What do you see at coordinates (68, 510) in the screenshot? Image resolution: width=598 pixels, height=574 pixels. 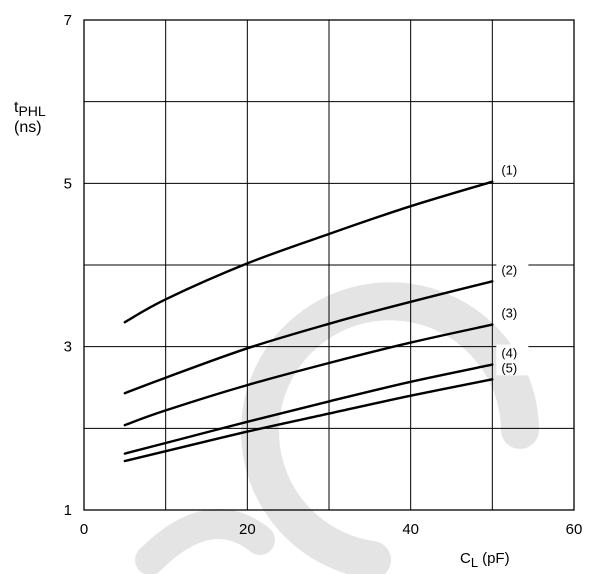 I see `y-tick-label: 1` at bounding box center [68, 510].